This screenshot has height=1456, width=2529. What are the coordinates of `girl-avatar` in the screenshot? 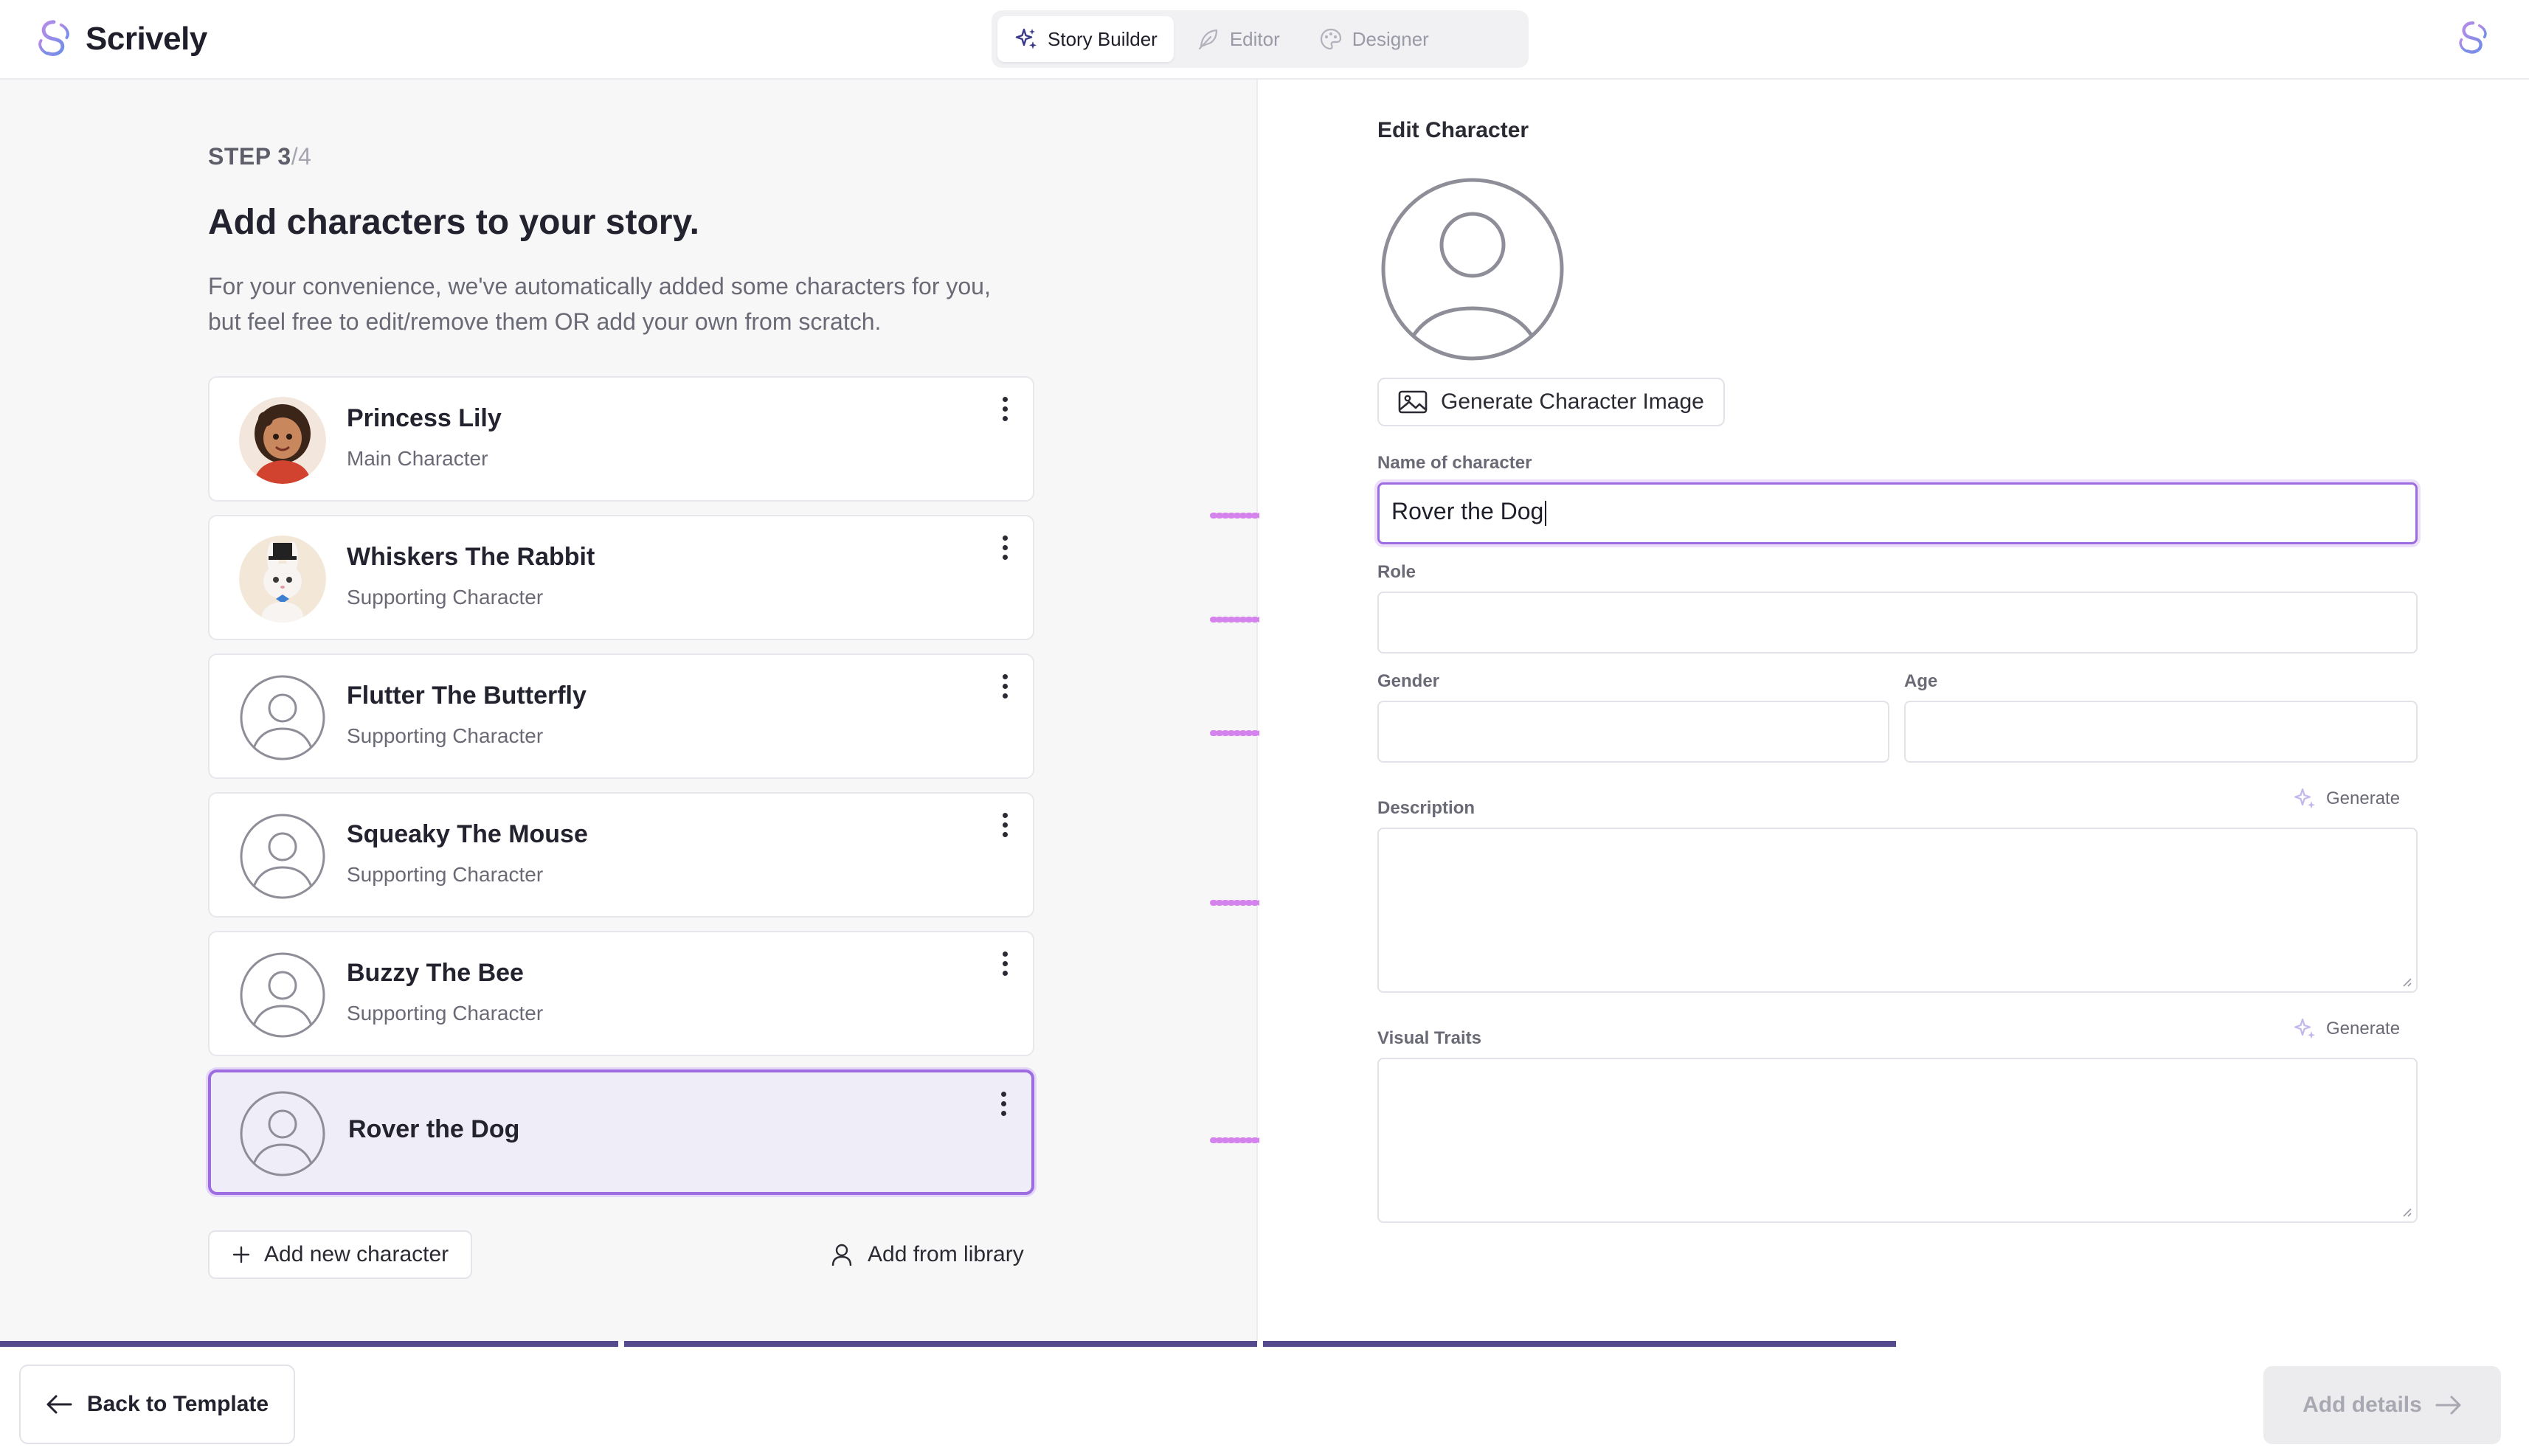 It's located at (282, 440).